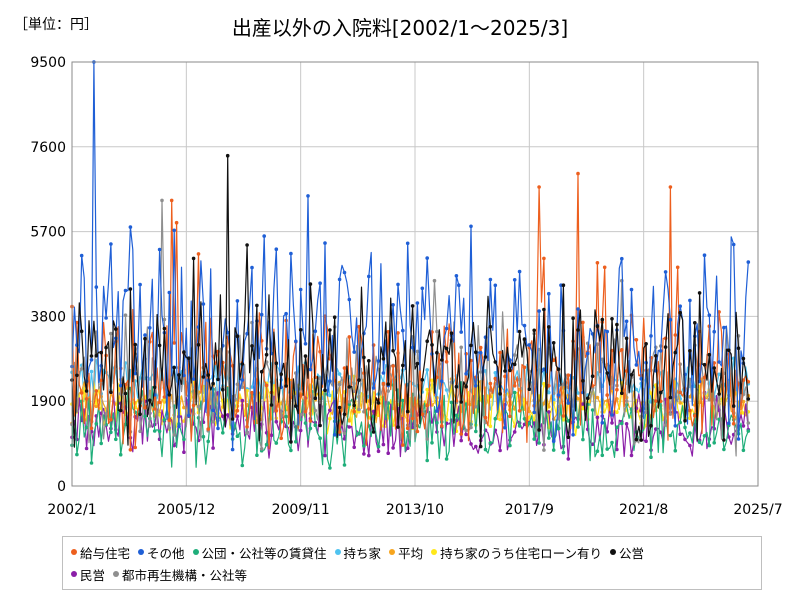 Image resolution: width=800 pixels, height=600 pixels. Describe the element at coordinates (48, 148) in the screenshot. I see `y-tick-label: 7600` at that location.